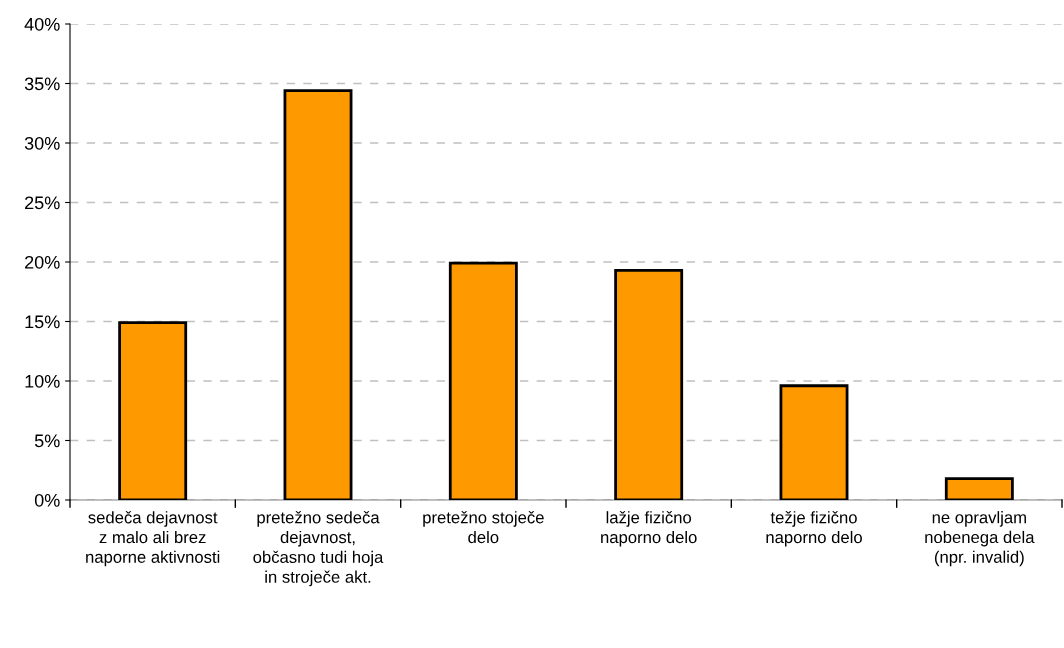 Image resolution: width=1064 pixels, height=648 pixels. Describe the element at coordinates (153, 539) in the screenshot. I see `x-tick-label: sedeča dejavnost z malo ali brez naporne aktivnosti` at that location.